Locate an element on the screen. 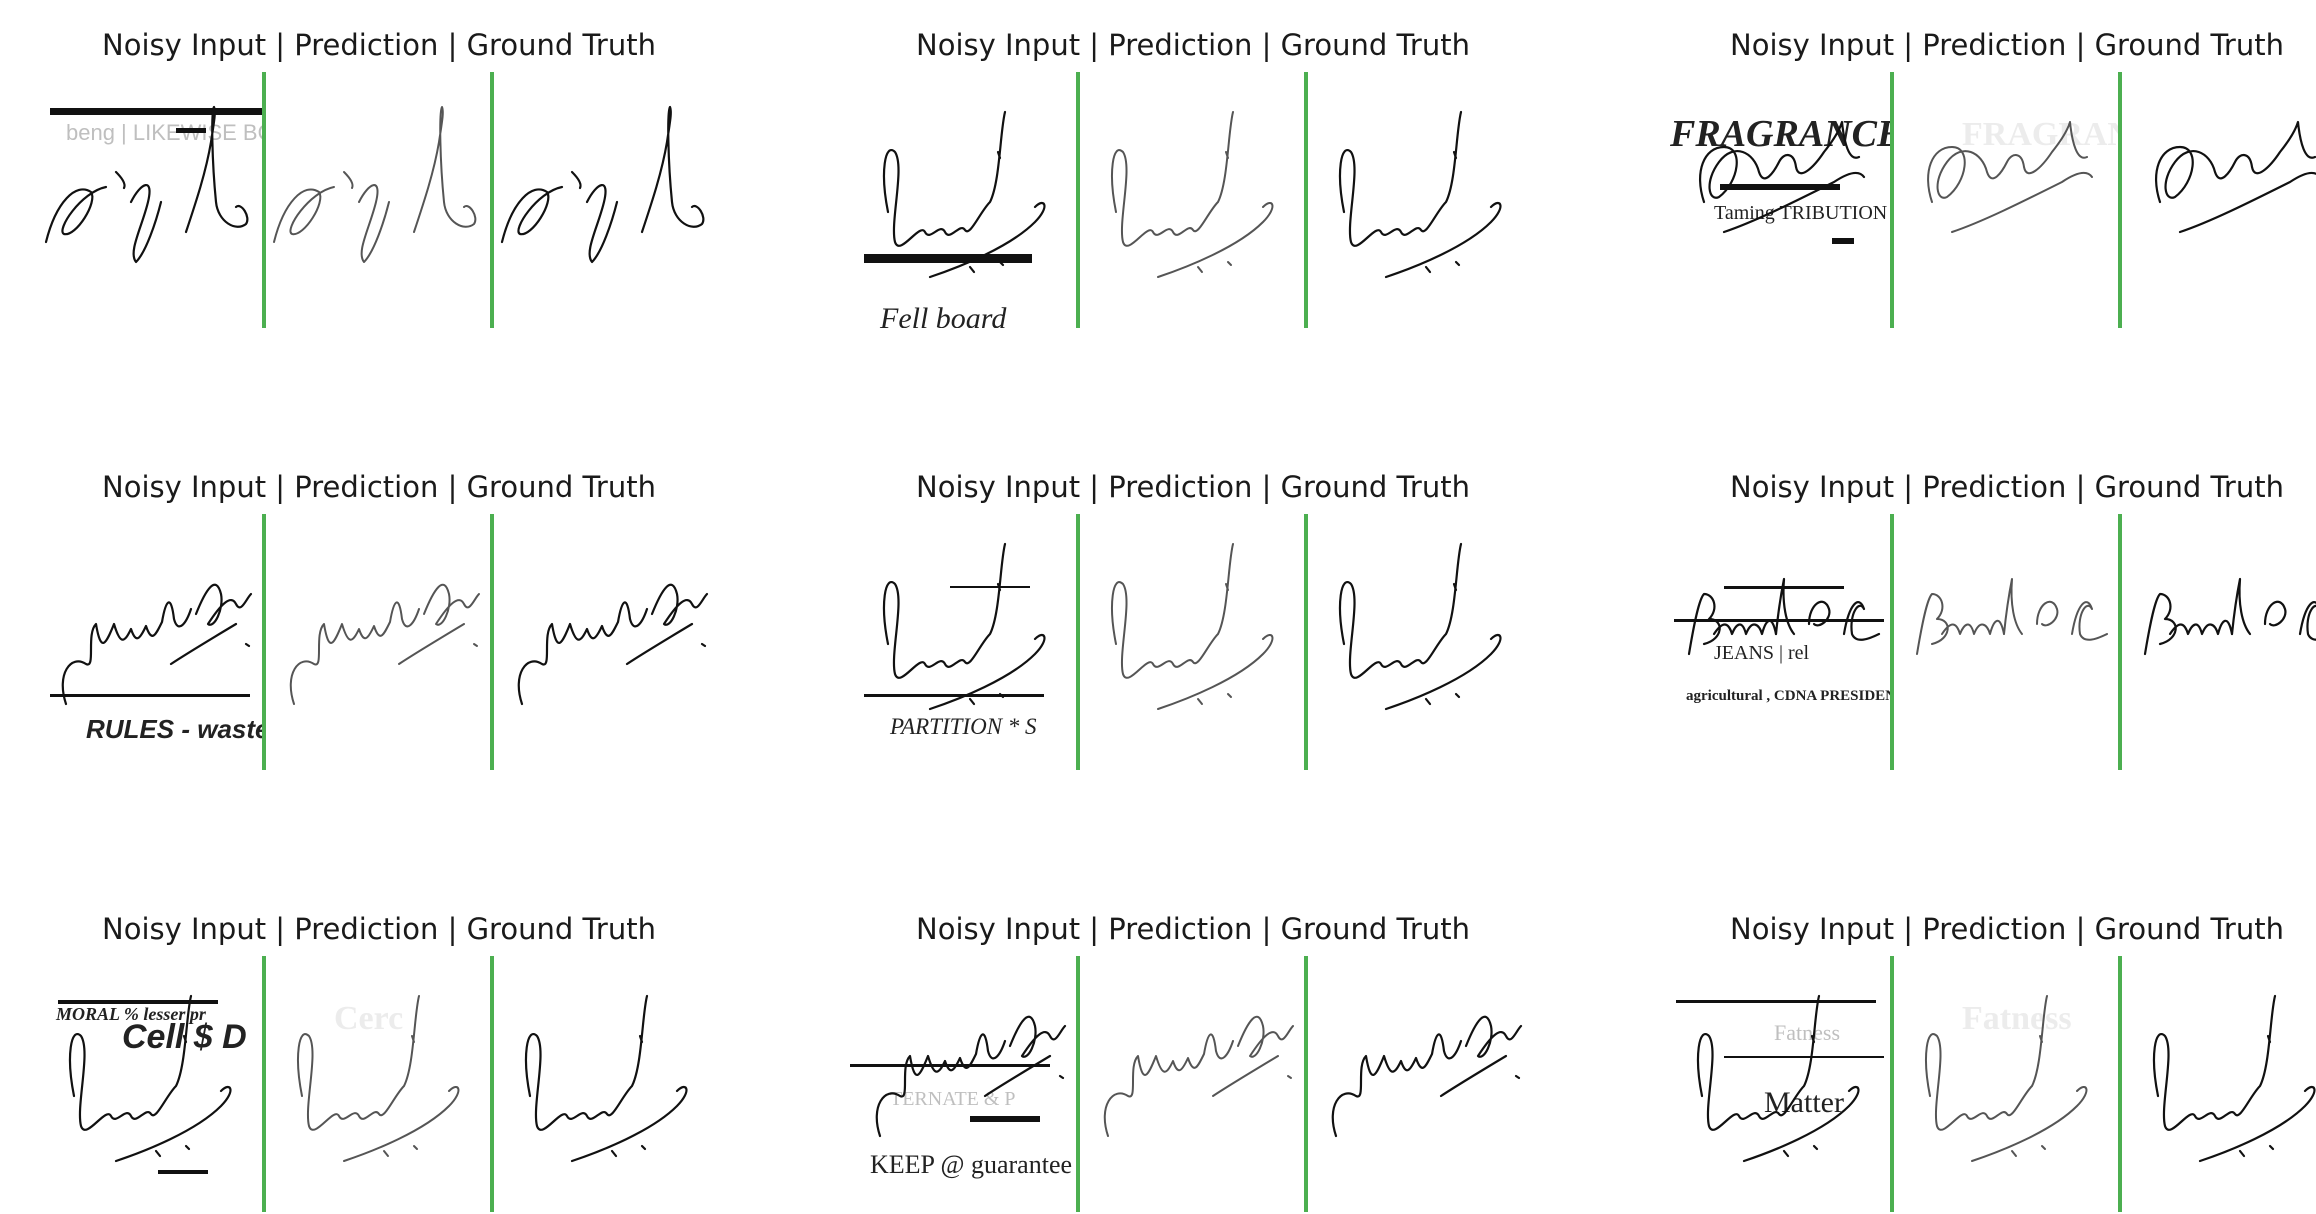 Image resolution: width=2316 pixels, height=1214 pixels. prediction-image: Fatness is located at coordinates (2006, 1084).